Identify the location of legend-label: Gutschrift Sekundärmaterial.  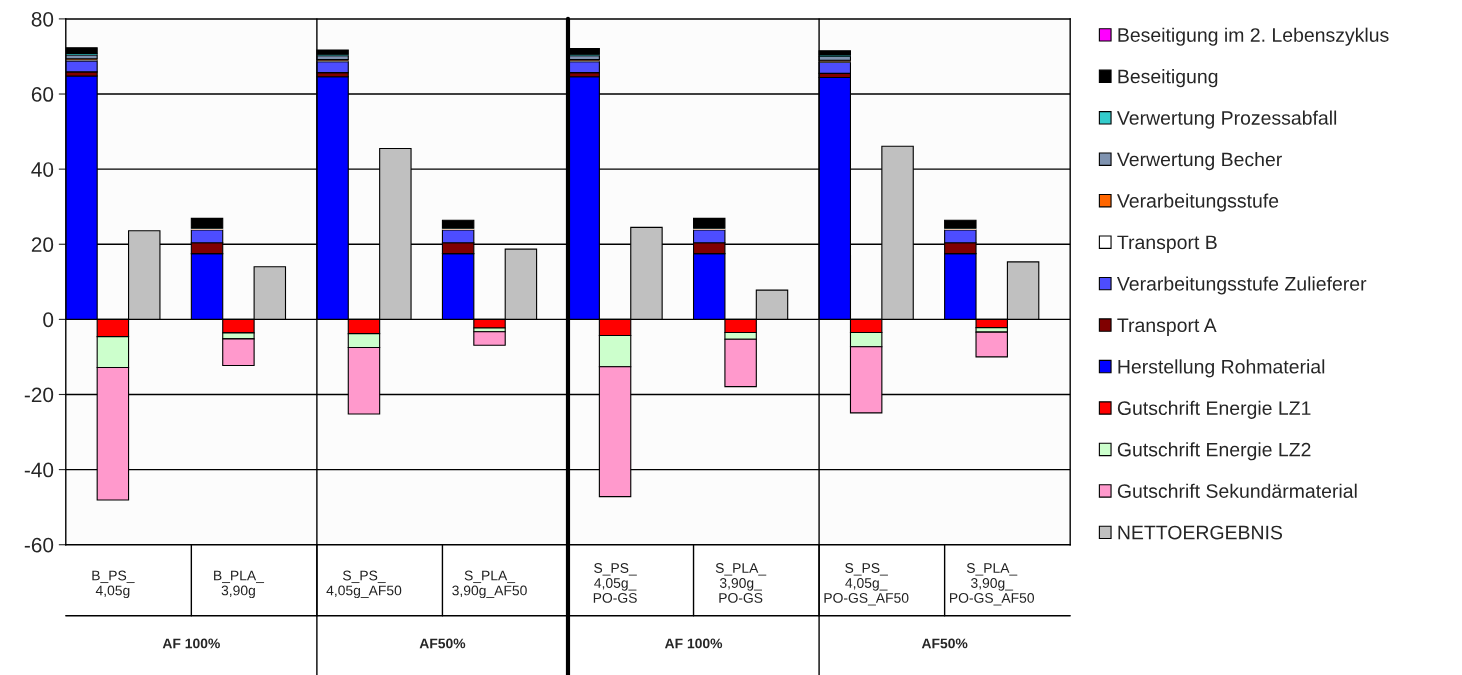
(1237, 490).